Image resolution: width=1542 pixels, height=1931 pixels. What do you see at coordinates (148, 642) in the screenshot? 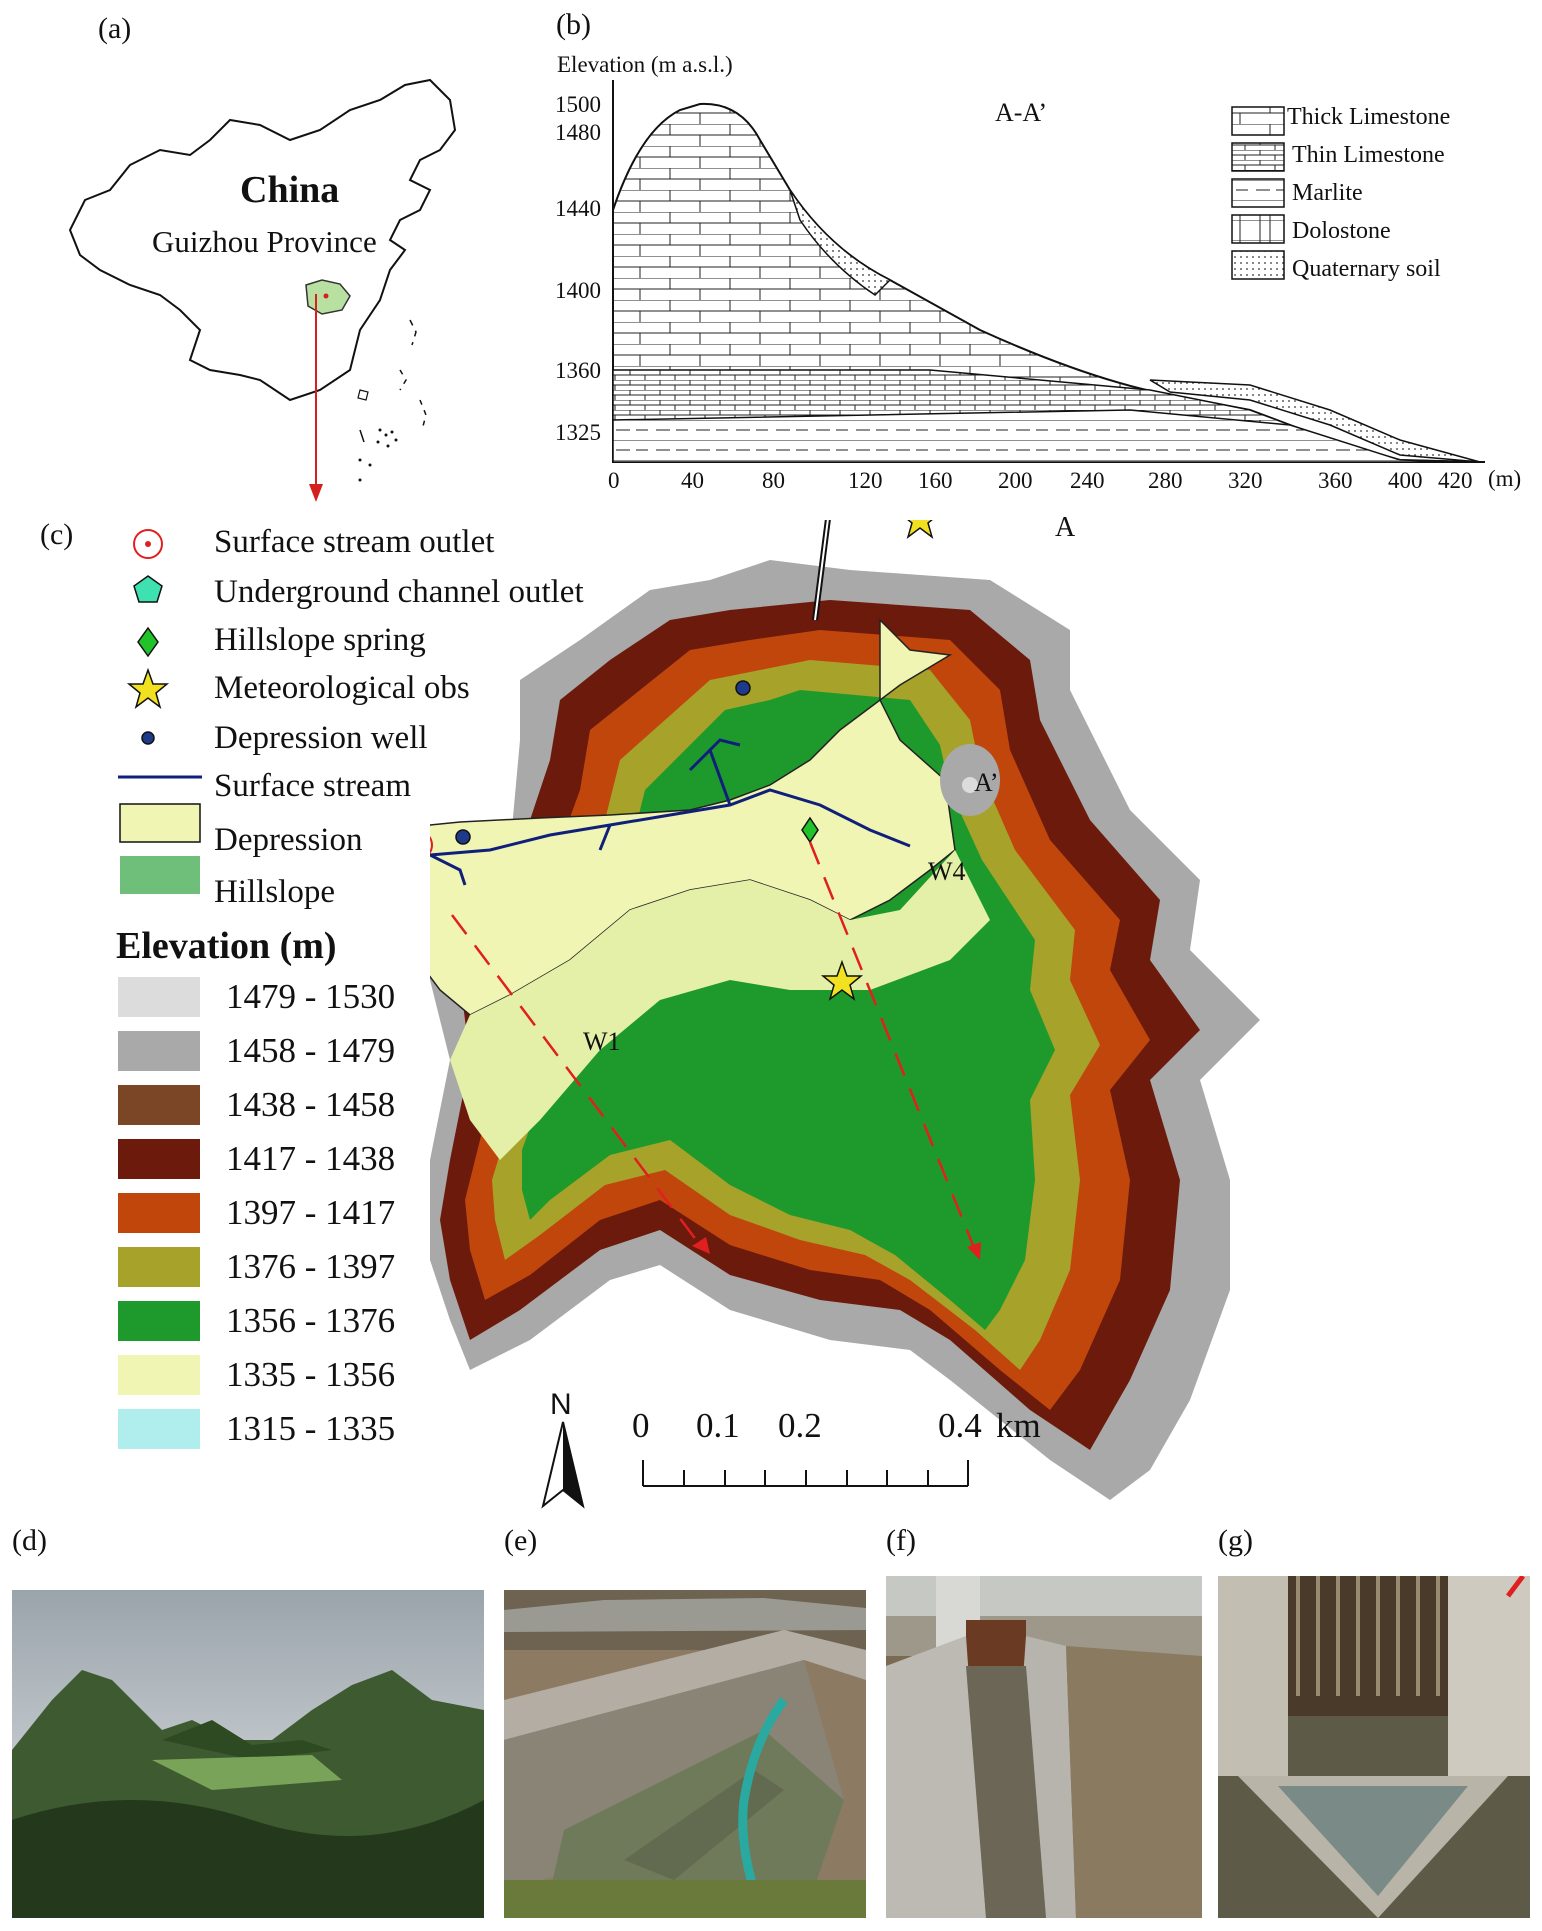
I see `hillslope-spring-icon` at bounding box center [148, 642].